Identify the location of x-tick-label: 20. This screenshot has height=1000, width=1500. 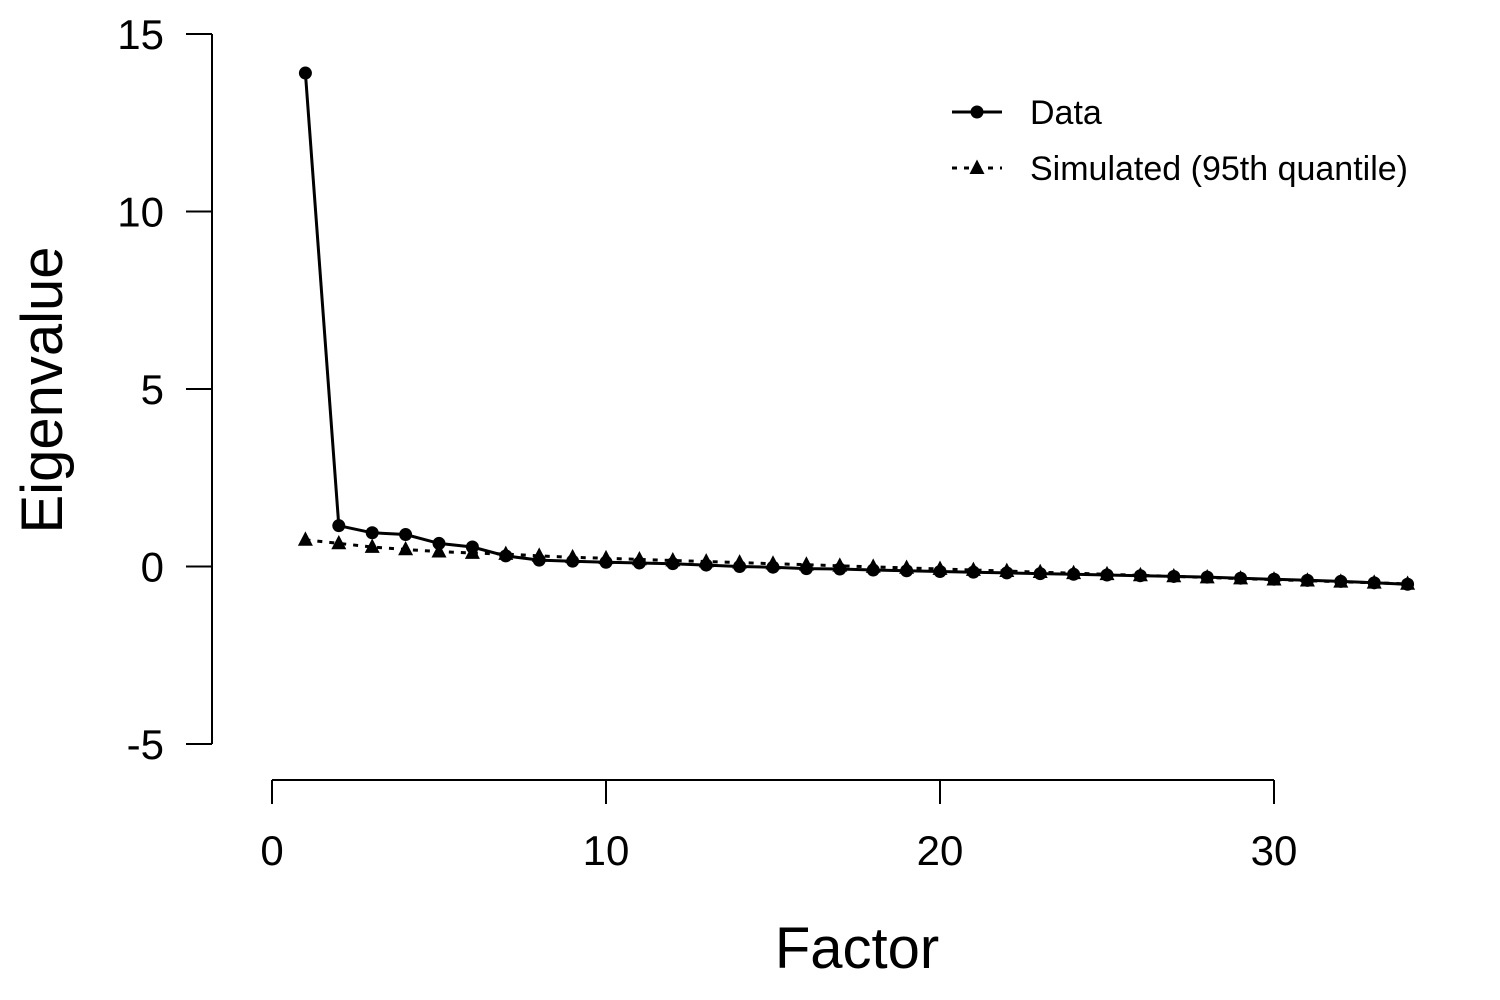
(940, 850).